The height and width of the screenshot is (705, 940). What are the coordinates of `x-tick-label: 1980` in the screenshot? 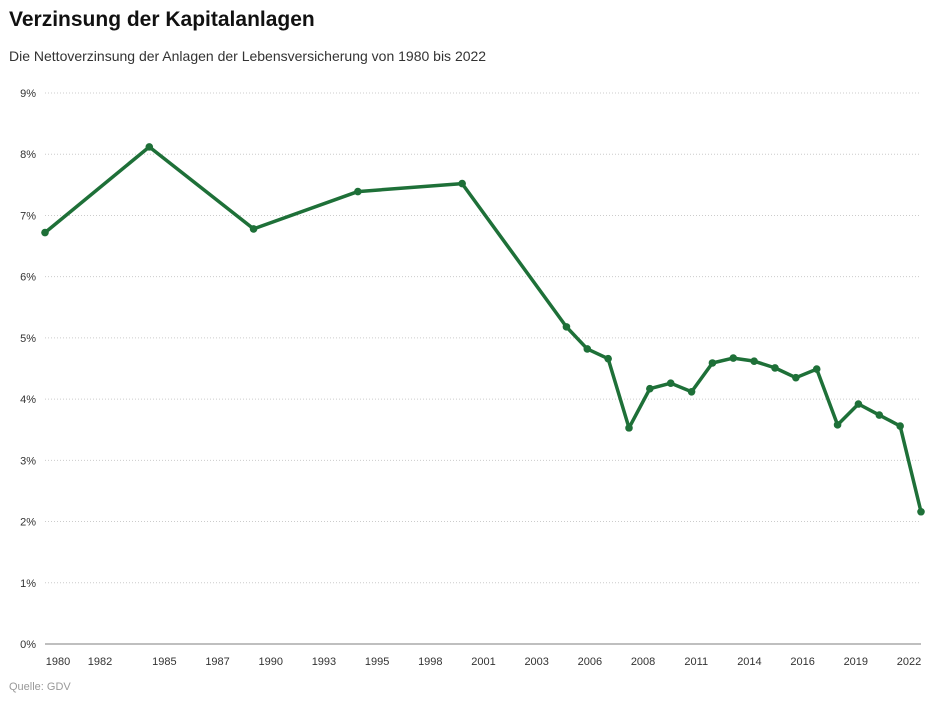 It's located at (58, 662).